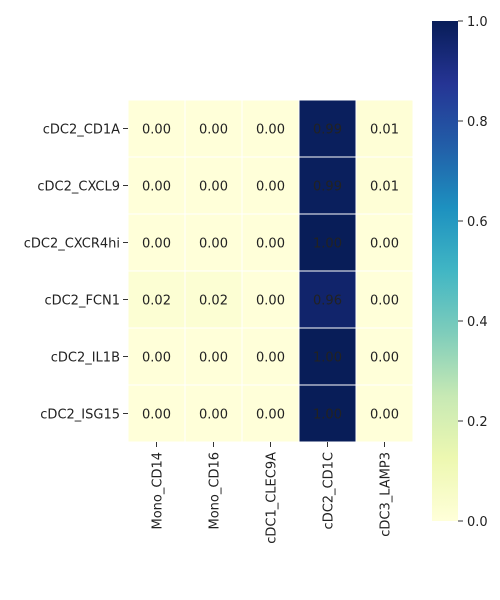  Describe the element at coordinates (80, 415) in the screenshot. I see `row-label: cDC2_ISG15` at that location.